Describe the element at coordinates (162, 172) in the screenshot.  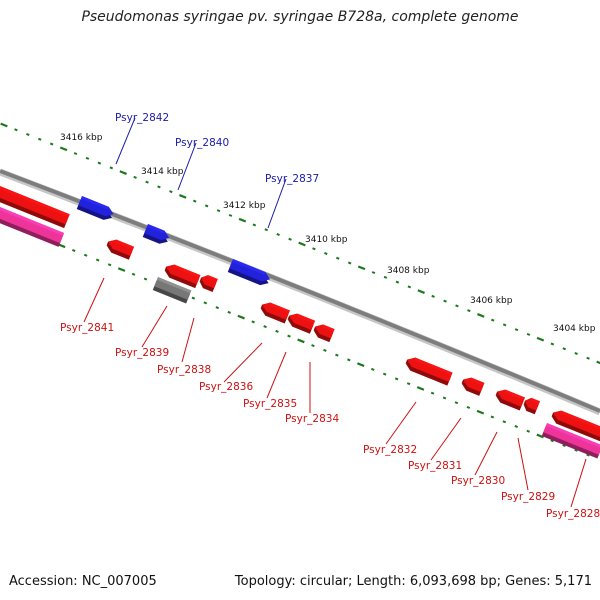
I see `scale-label-kbp: 3414 kbp` at that location.